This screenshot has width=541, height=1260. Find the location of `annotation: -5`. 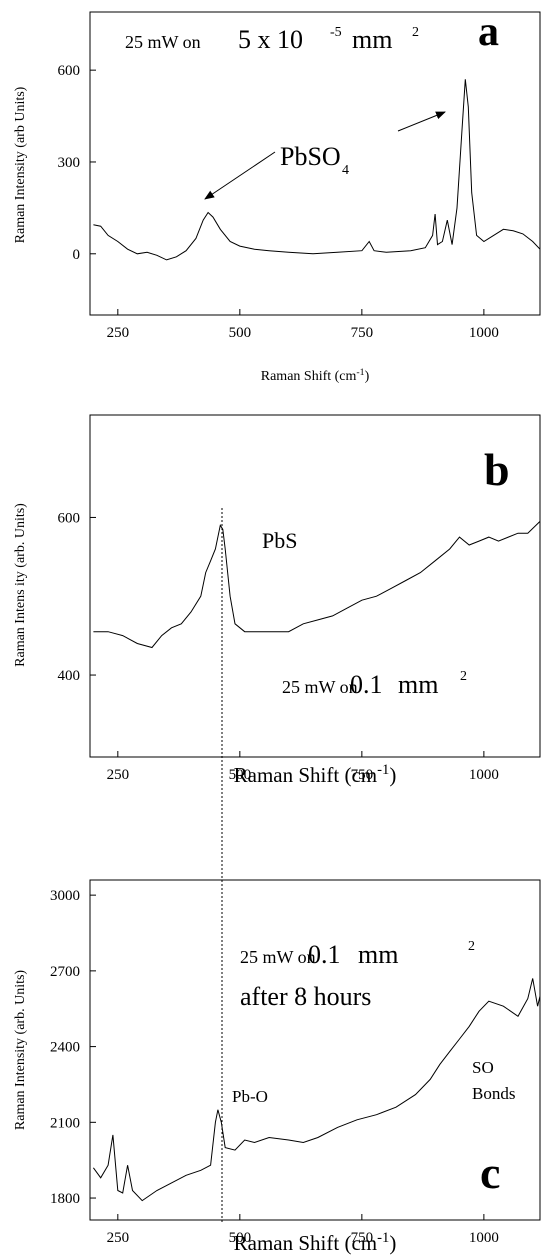

annotation: -5 is located at coordinates (336, 32).